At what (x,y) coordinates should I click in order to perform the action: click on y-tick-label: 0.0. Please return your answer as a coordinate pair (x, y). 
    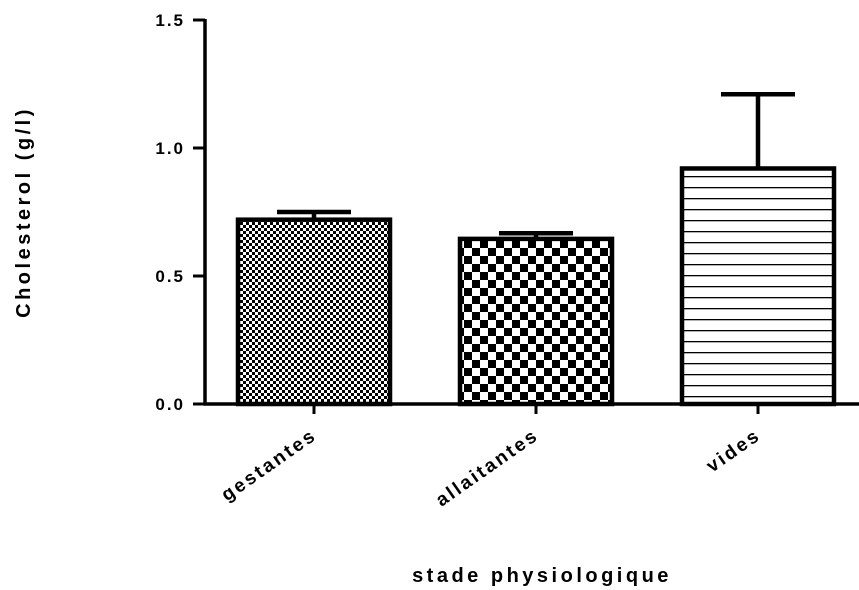
    Looking at the image, I should click on (170, 404).